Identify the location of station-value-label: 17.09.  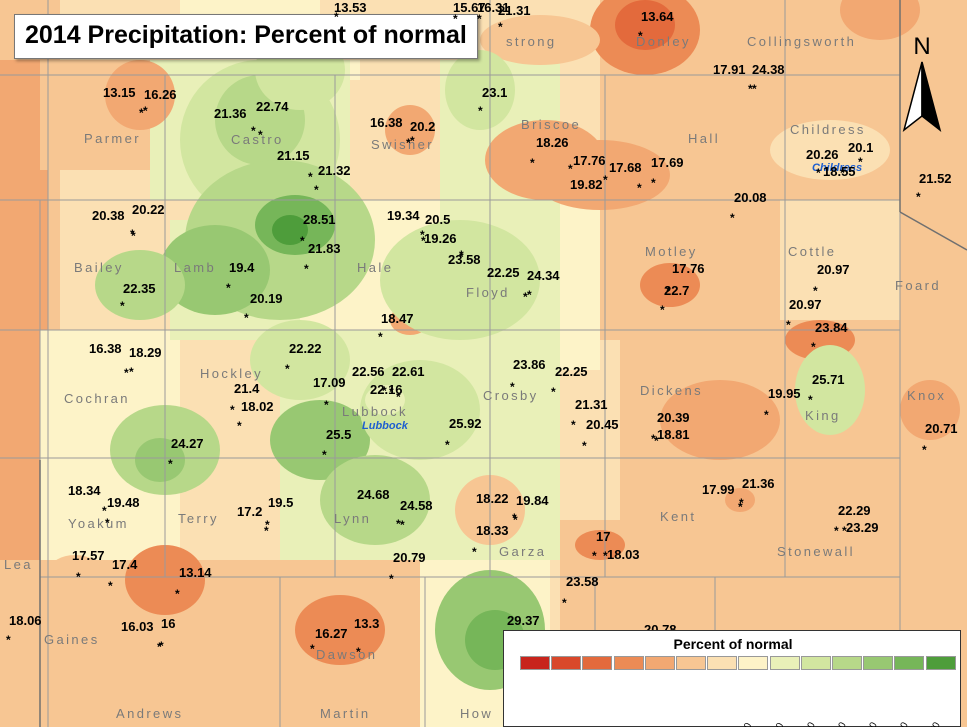
(329, 382).